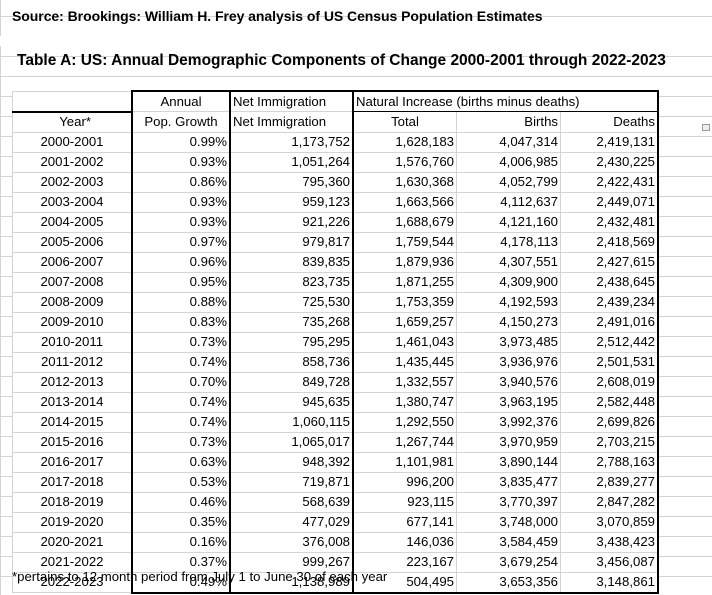  What do you see at coordinates (404, 362) in the screenshot?
I see `natural-increase-total-cell: 1,435,445` at bounding box center [404, 362].